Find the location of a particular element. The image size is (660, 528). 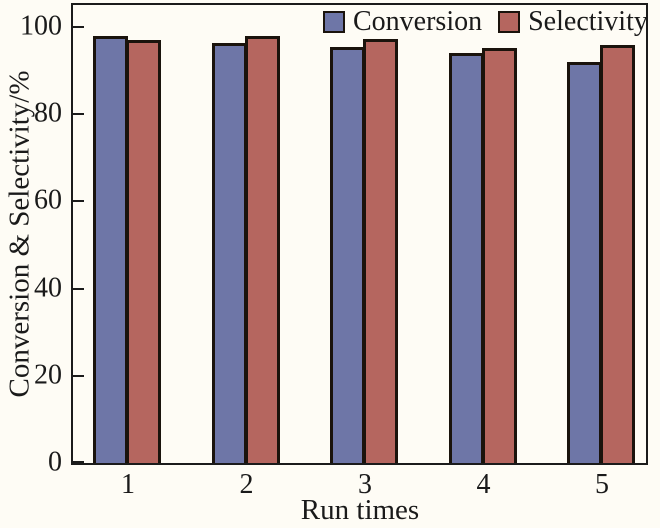

legend-item-conversion: Conversion is located at coordinates (402, 22).